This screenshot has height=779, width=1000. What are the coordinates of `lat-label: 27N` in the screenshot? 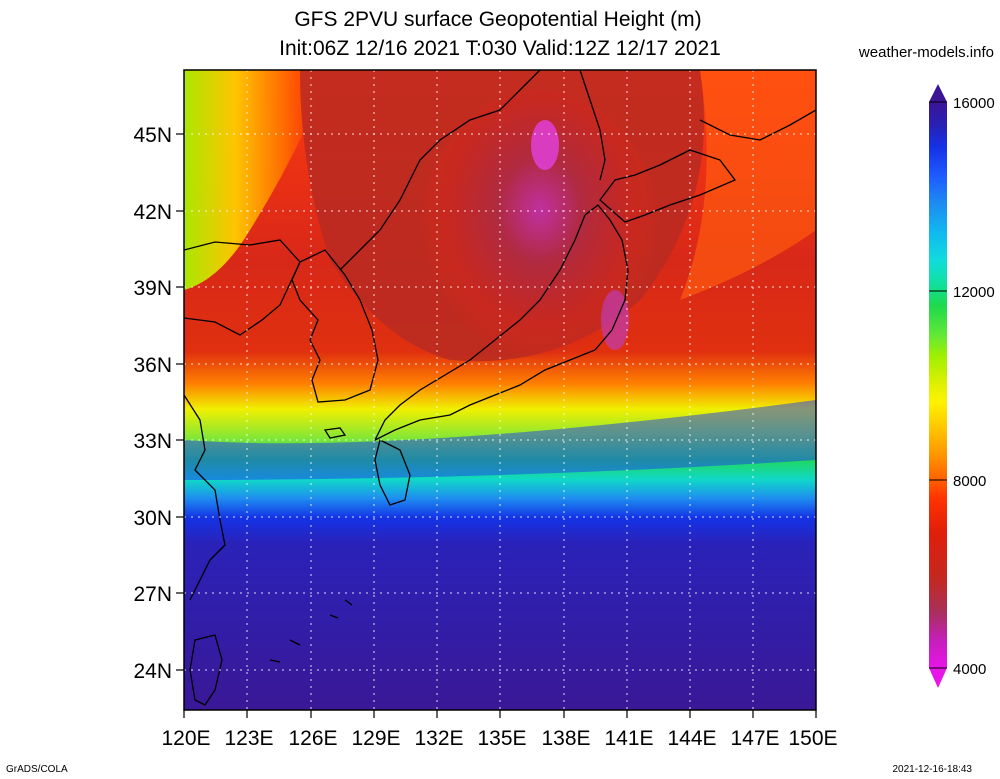 It's located at (152, 594).